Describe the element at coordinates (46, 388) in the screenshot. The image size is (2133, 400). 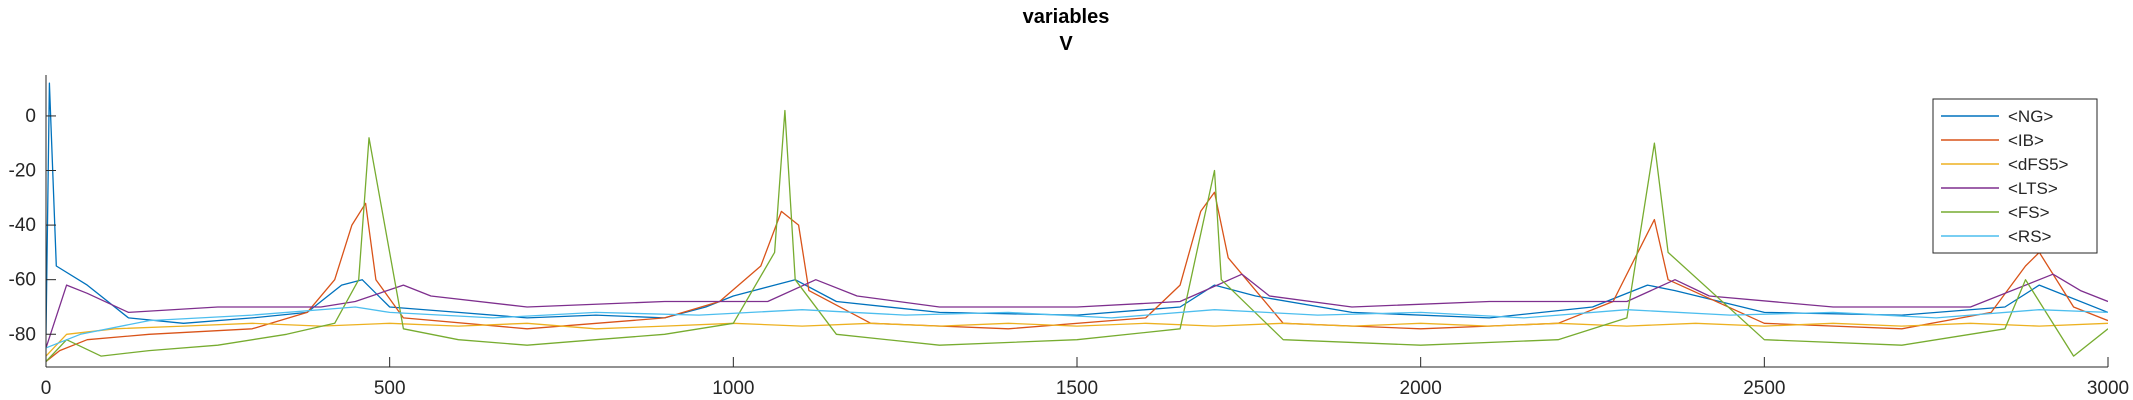
I see `x-tick-label-0: 0` at that location.